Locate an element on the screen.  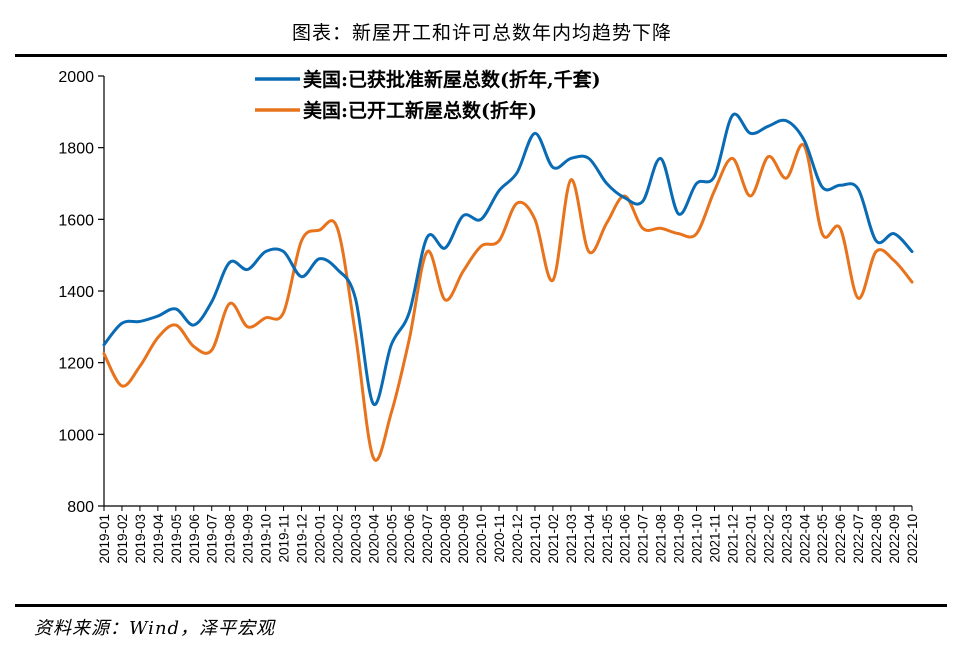
x-tick-label: 2020-09 is located at coordinates (463, 539).